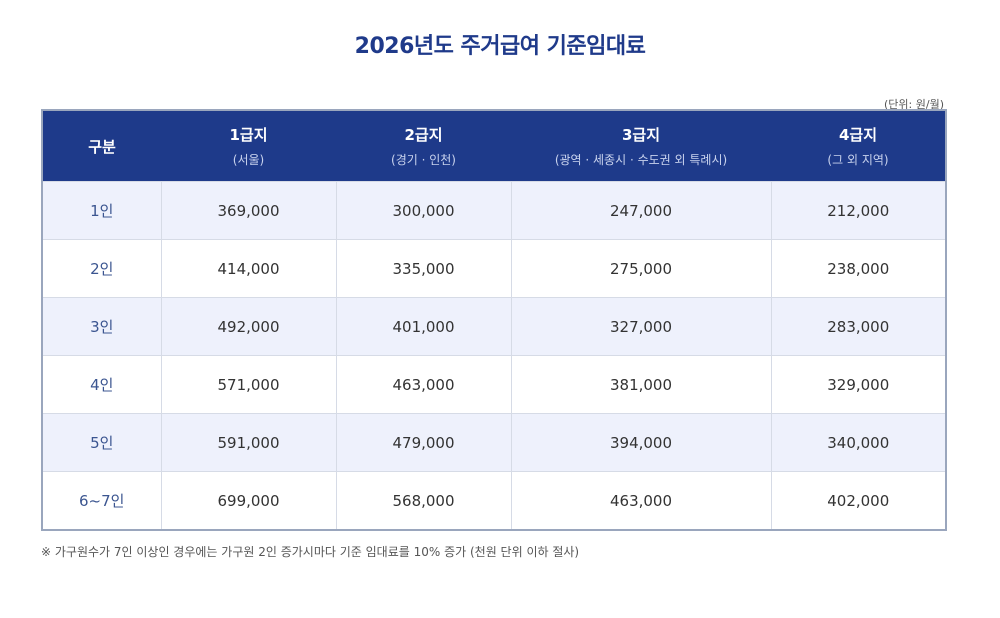  What do you see at coordinates (101, 210) in the screenshot?
I see `row-label: 1인` at bounding box center [101, 210].